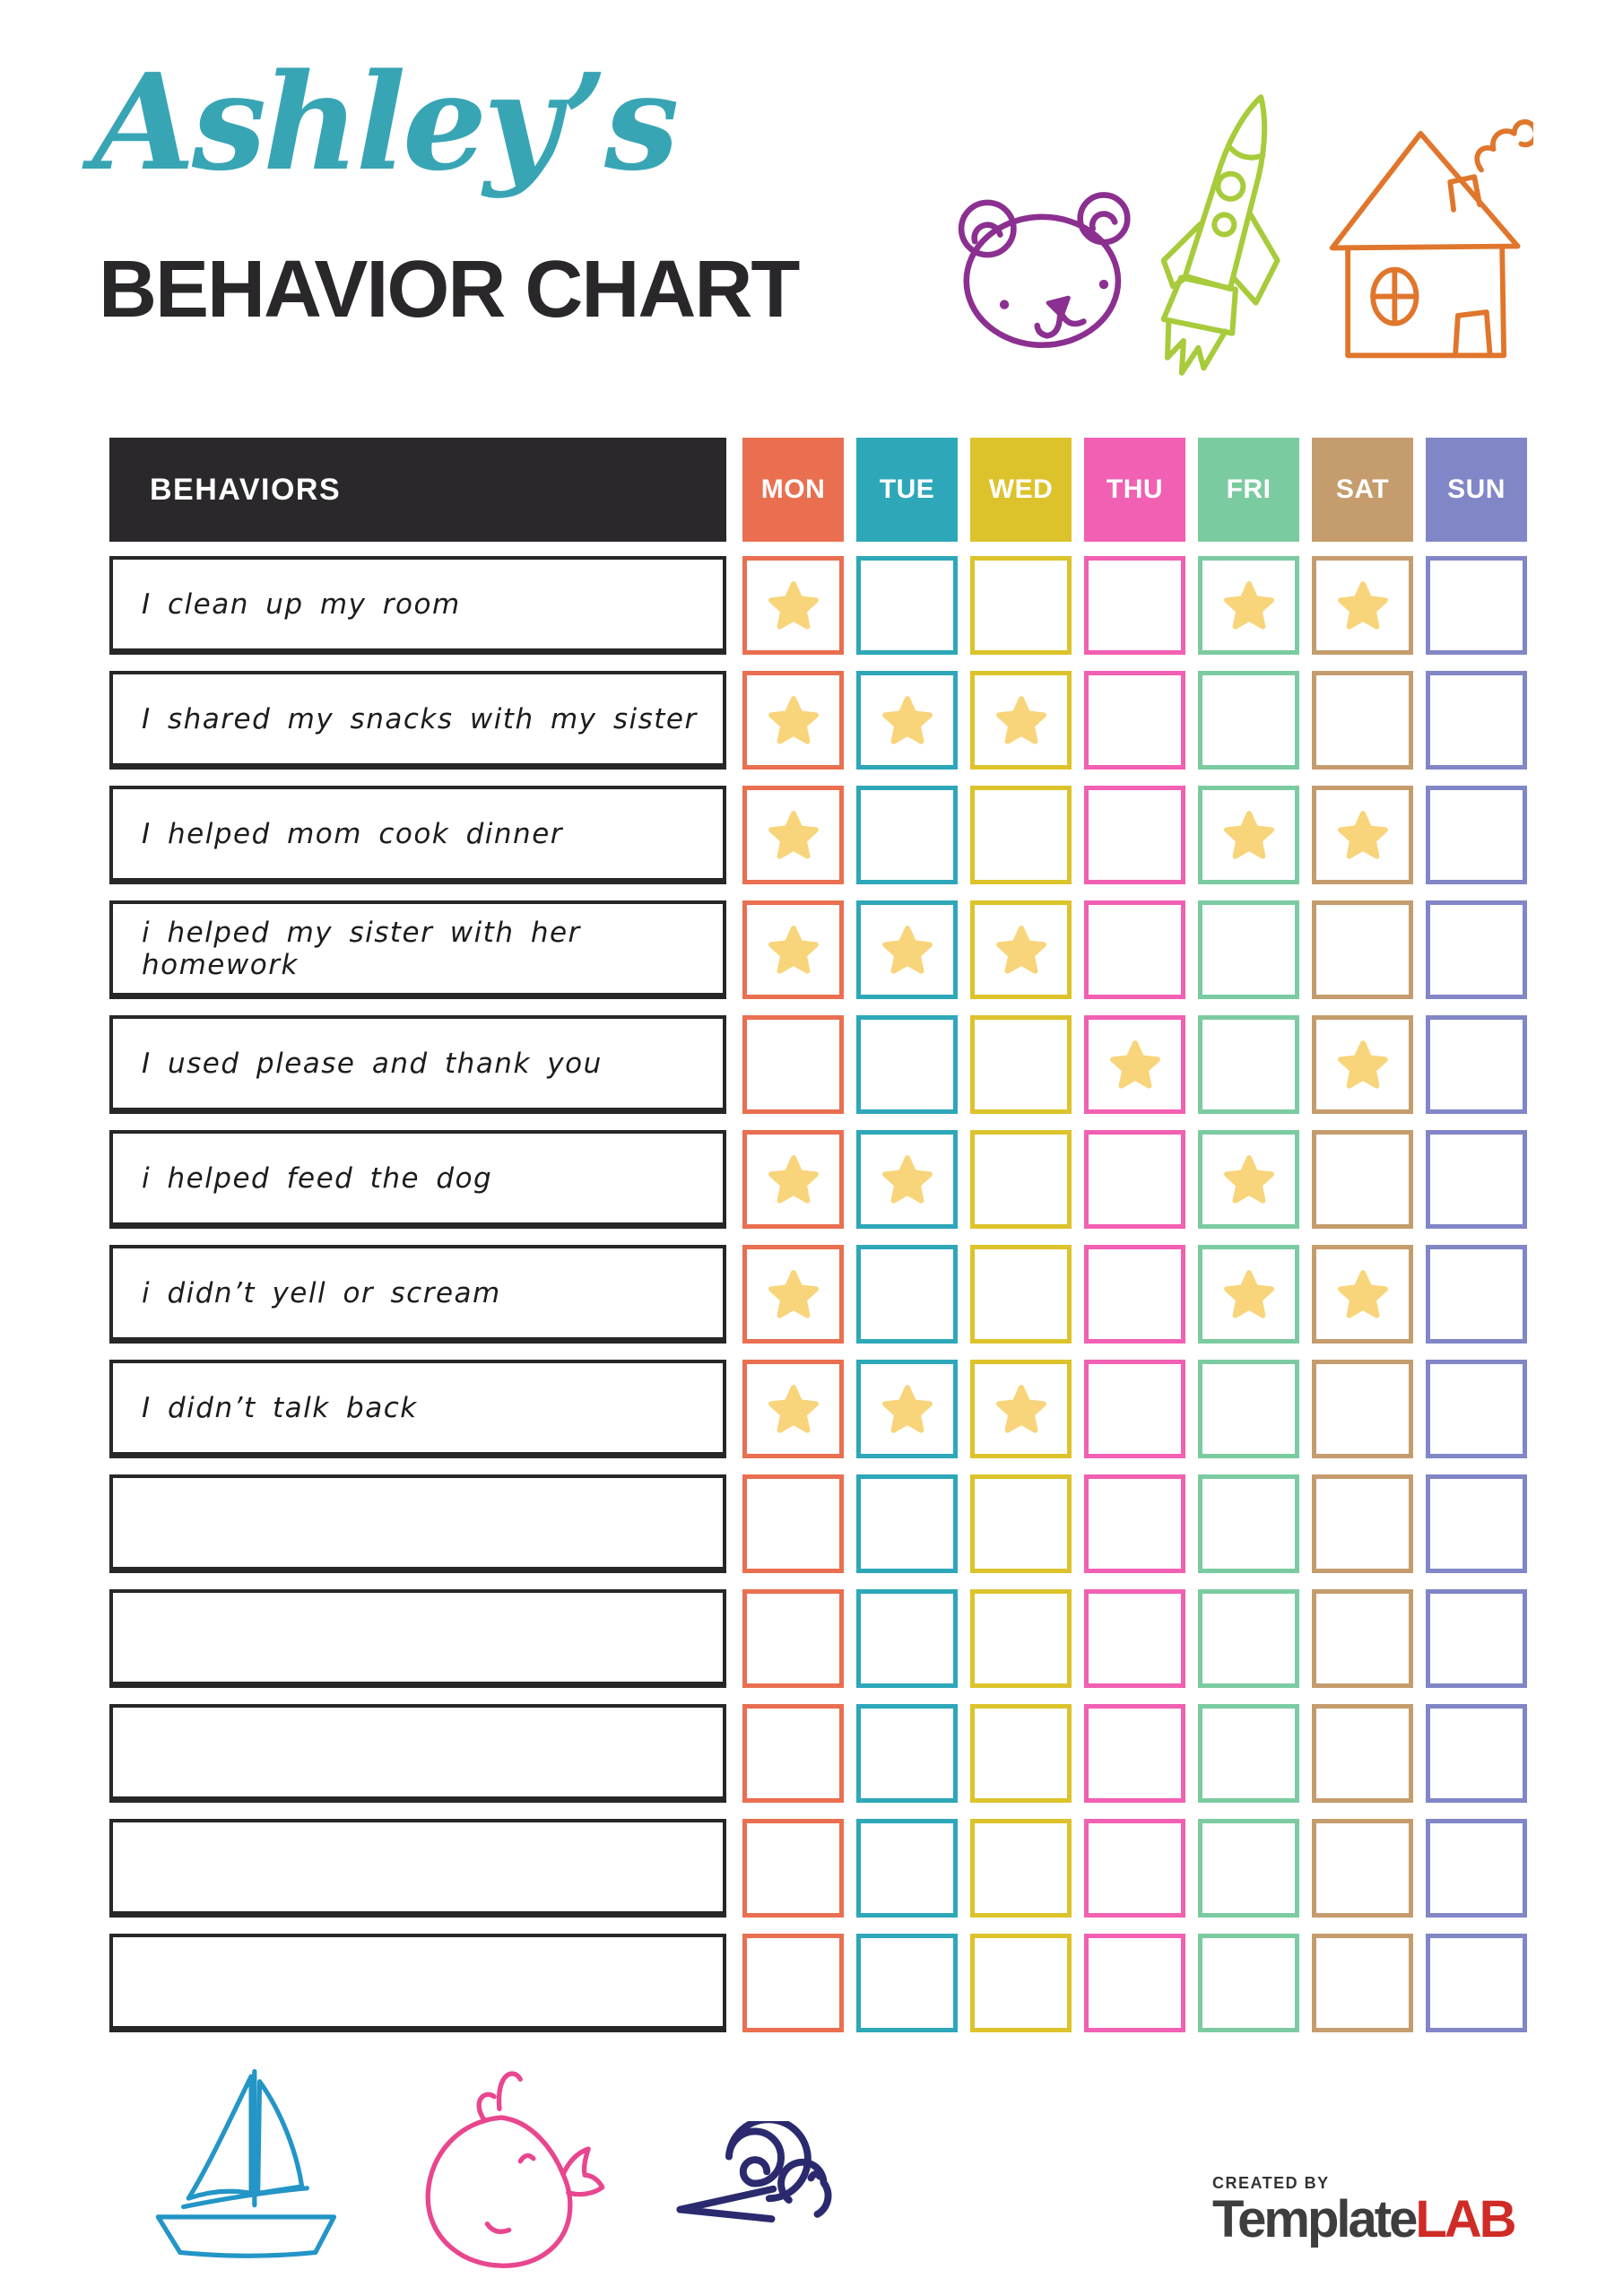 The image size is (1623, 2296). I want to click on behavior-label-cell: I didn’t talk back, so click(417, 1409).